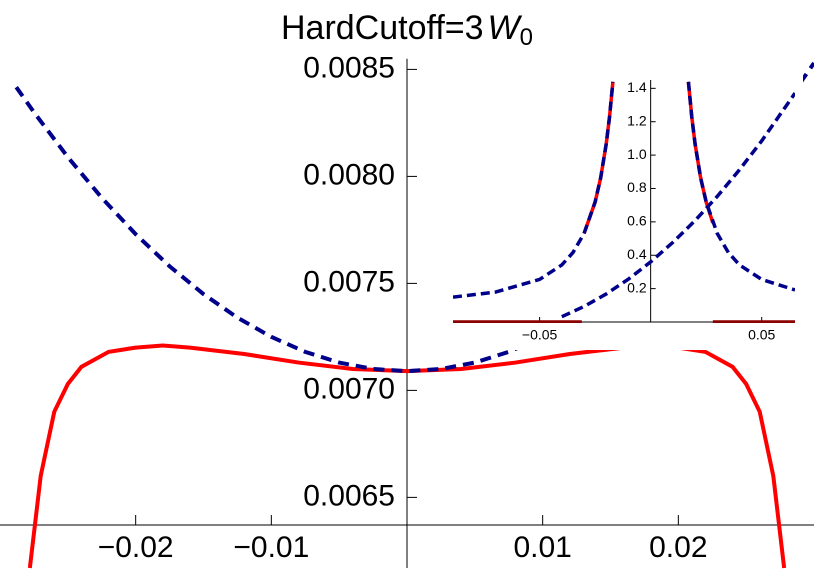 The width and height of the screenshot is (814, 582). I want to click on x-tick-label: 0.02, so click(678, 547).